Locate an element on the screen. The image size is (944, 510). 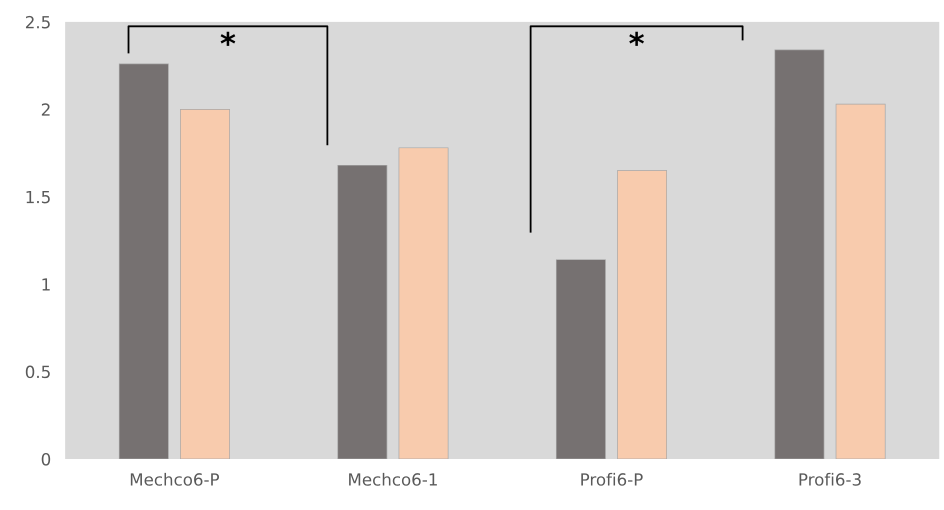
y-tick-label: 2 is located at coordinates (46, 109).